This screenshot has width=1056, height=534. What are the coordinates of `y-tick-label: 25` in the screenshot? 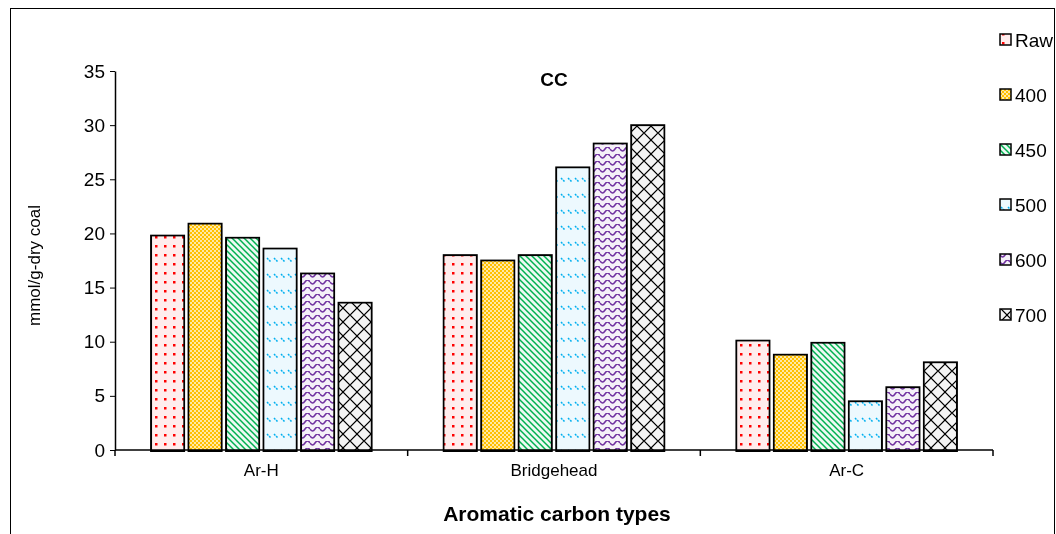 It's located at (94, 179).